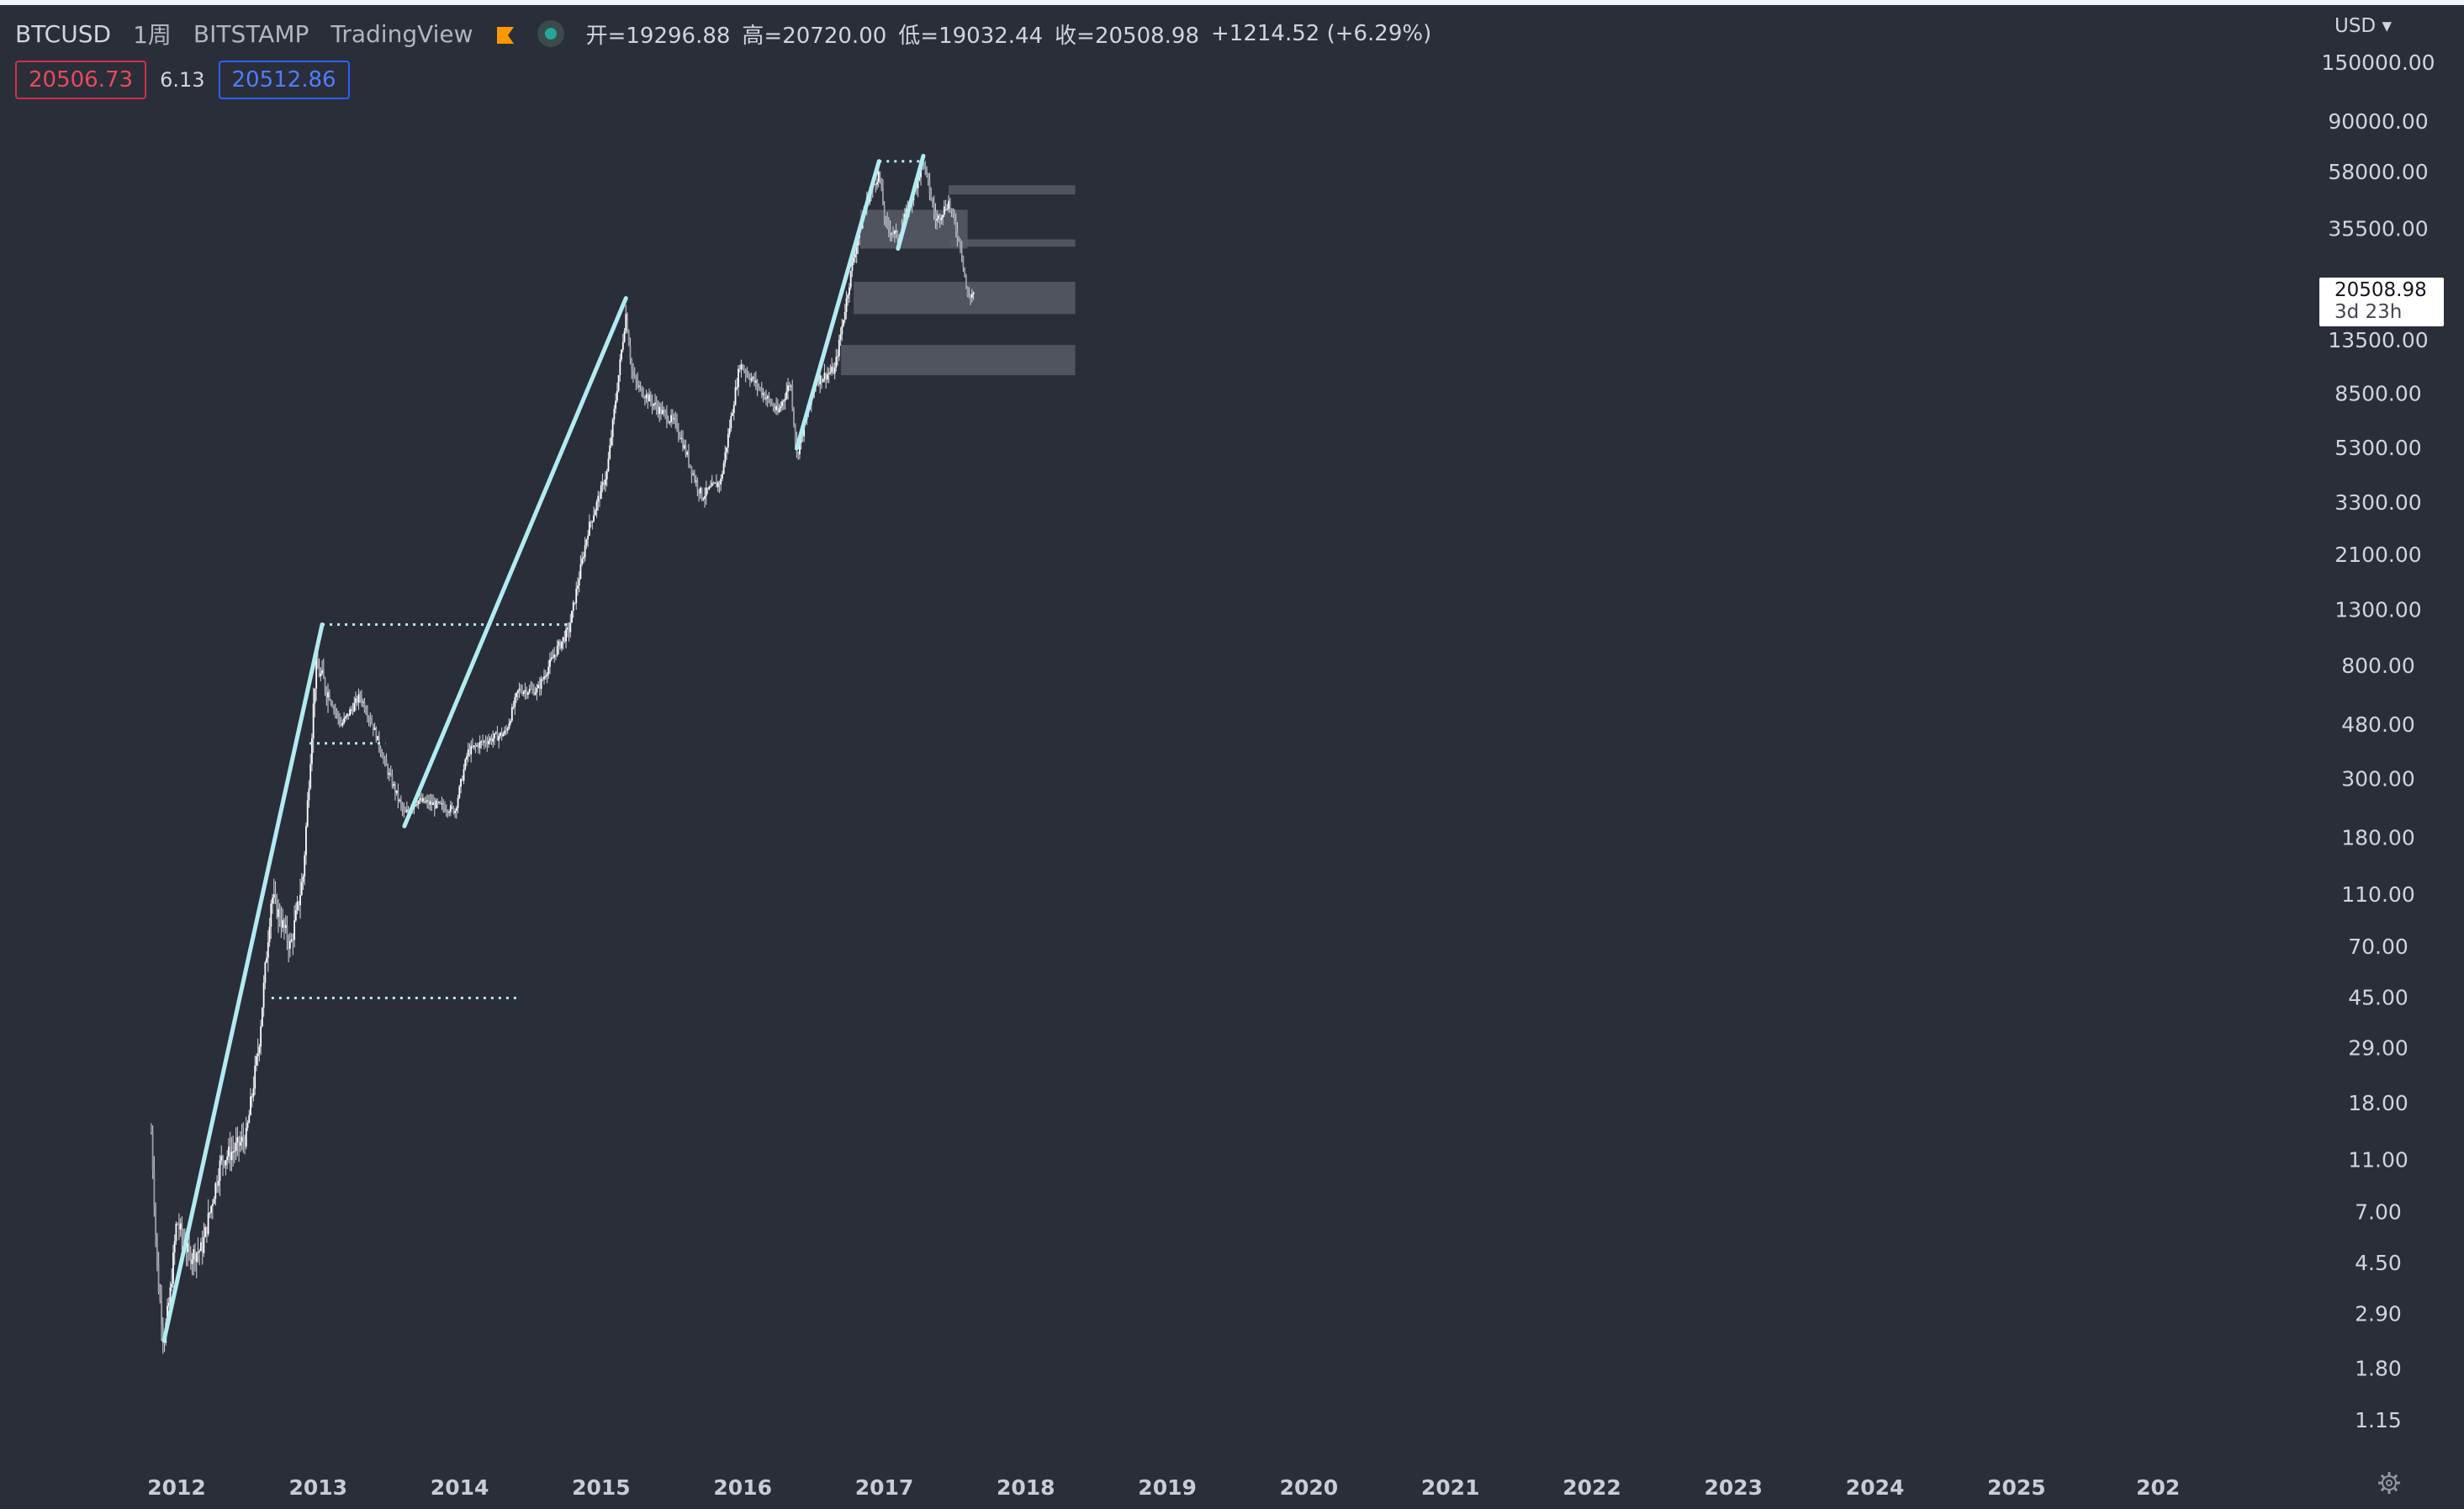  Describe the element at coordinates (742, 1487) in the screenshot. I see `time-tick-label: 2016` at that location.